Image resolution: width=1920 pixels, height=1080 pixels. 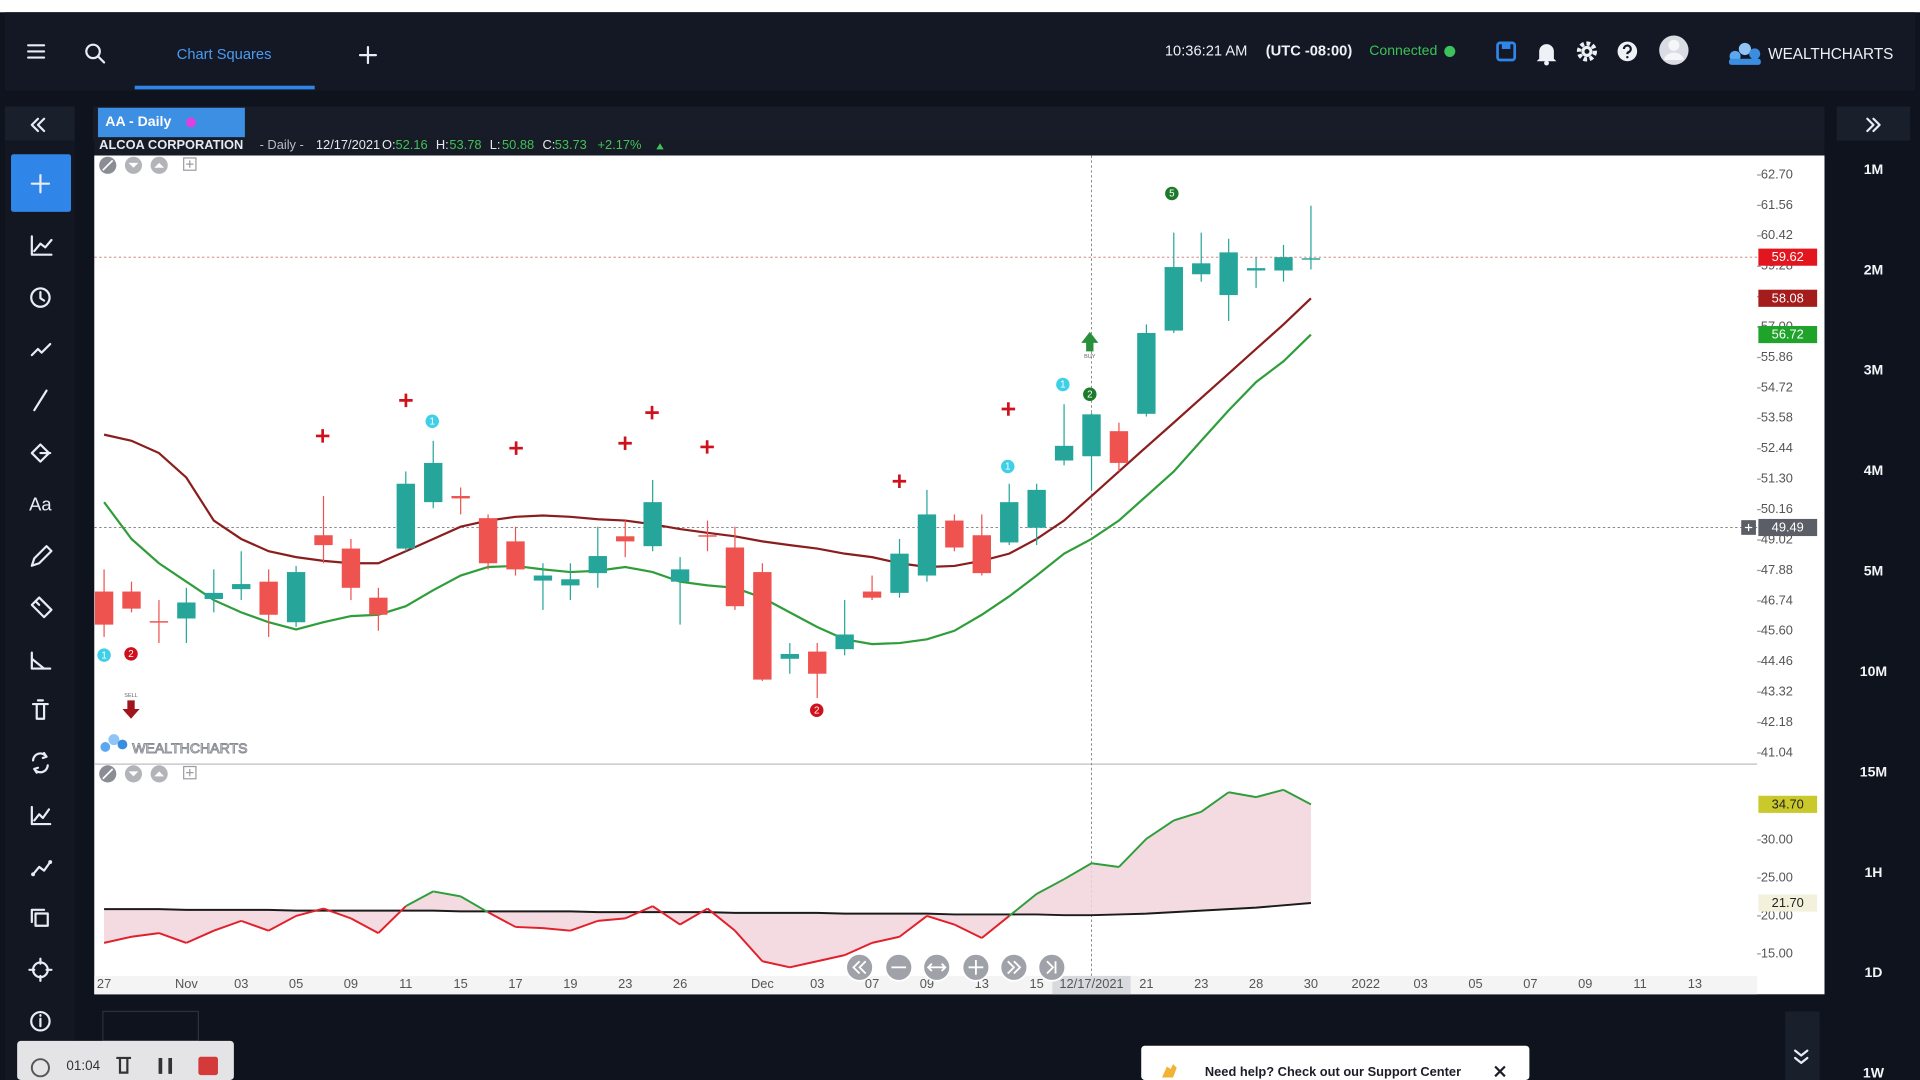 I want to click on x-tick-label: Dec, so click(x=762, y=983).